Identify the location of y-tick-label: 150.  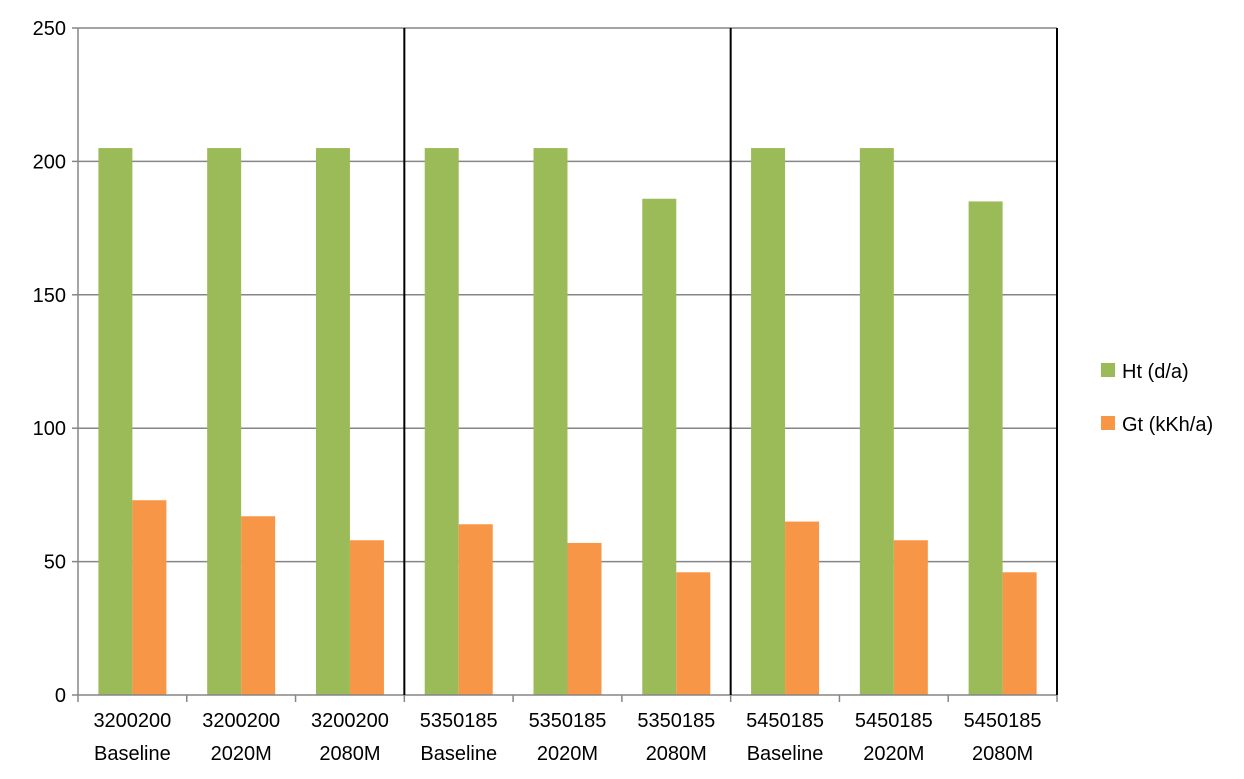
(49, 296).